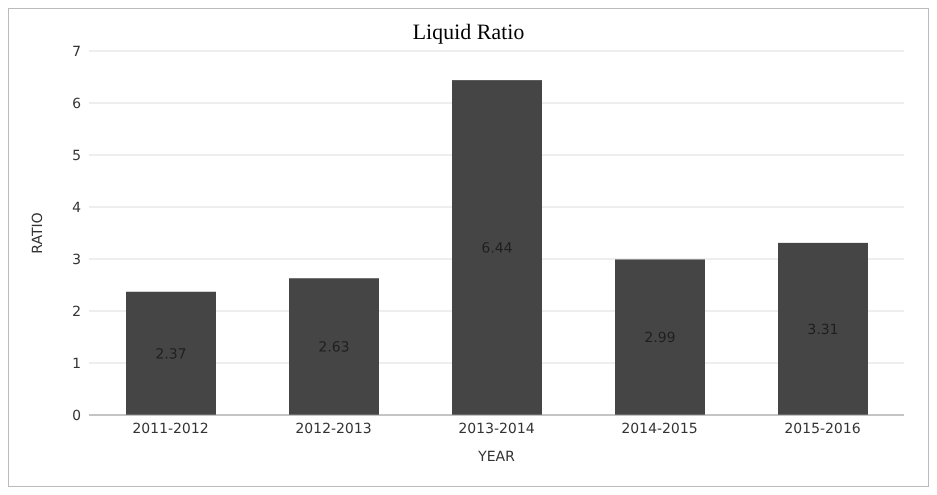  What do you see at coordinates (76, 312) in the screenshot?
I see `y-tick-label: 2` at bounding box center [76, 312].